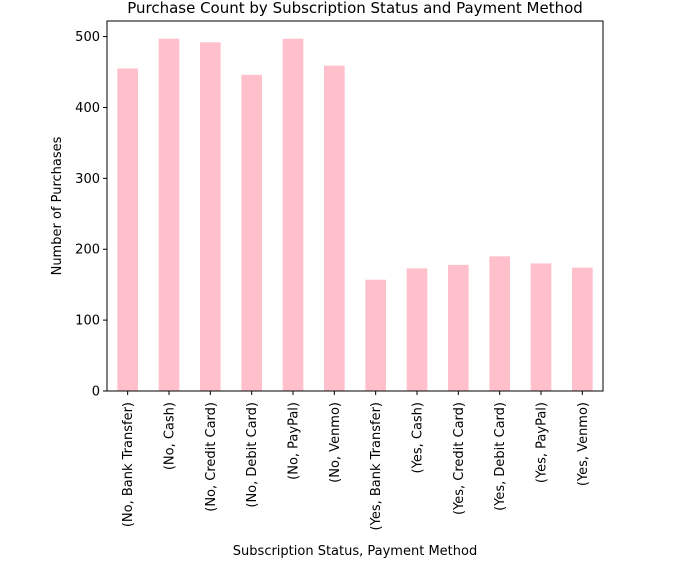  Describe the element at coordinates (252, 455) in the screenshot. I see `x-tick-label: (No, Debit Card)` at that location.